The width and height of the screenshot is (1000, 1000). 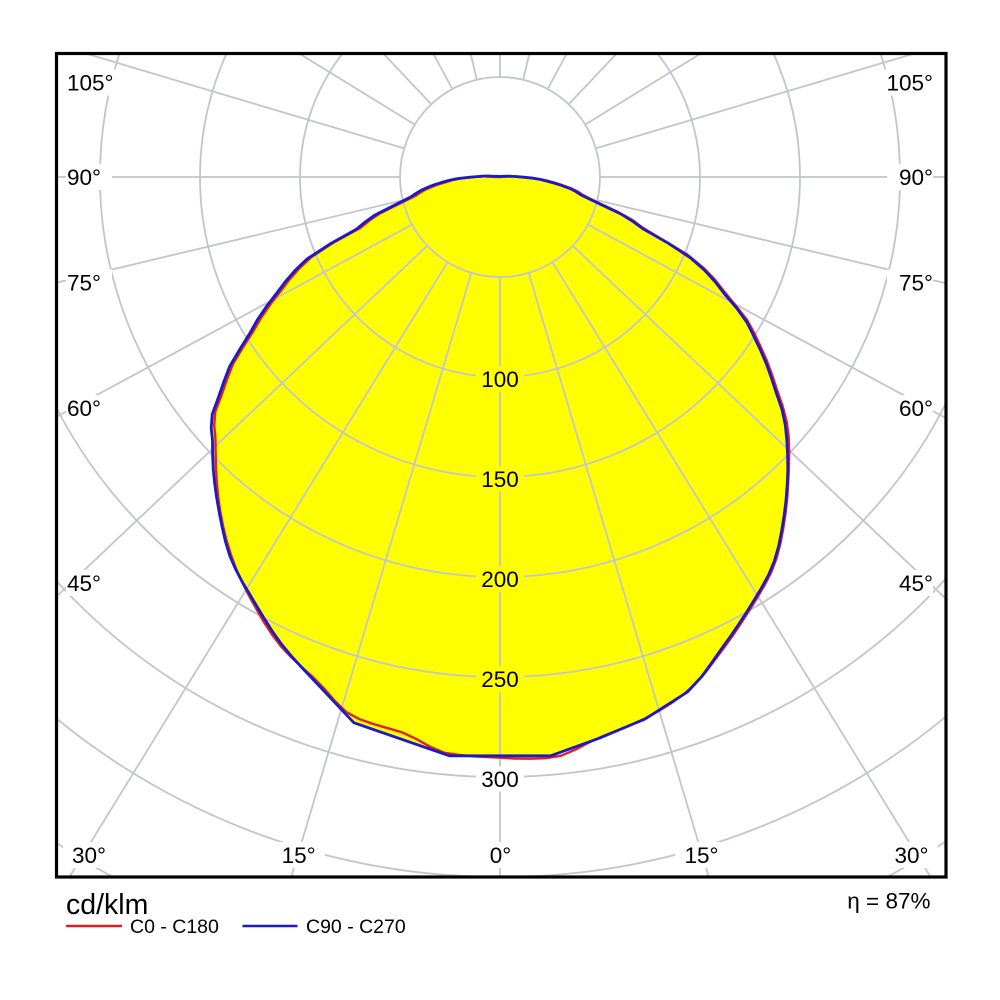 I want to click on svg-text: 150, so click(x=500, y=479).